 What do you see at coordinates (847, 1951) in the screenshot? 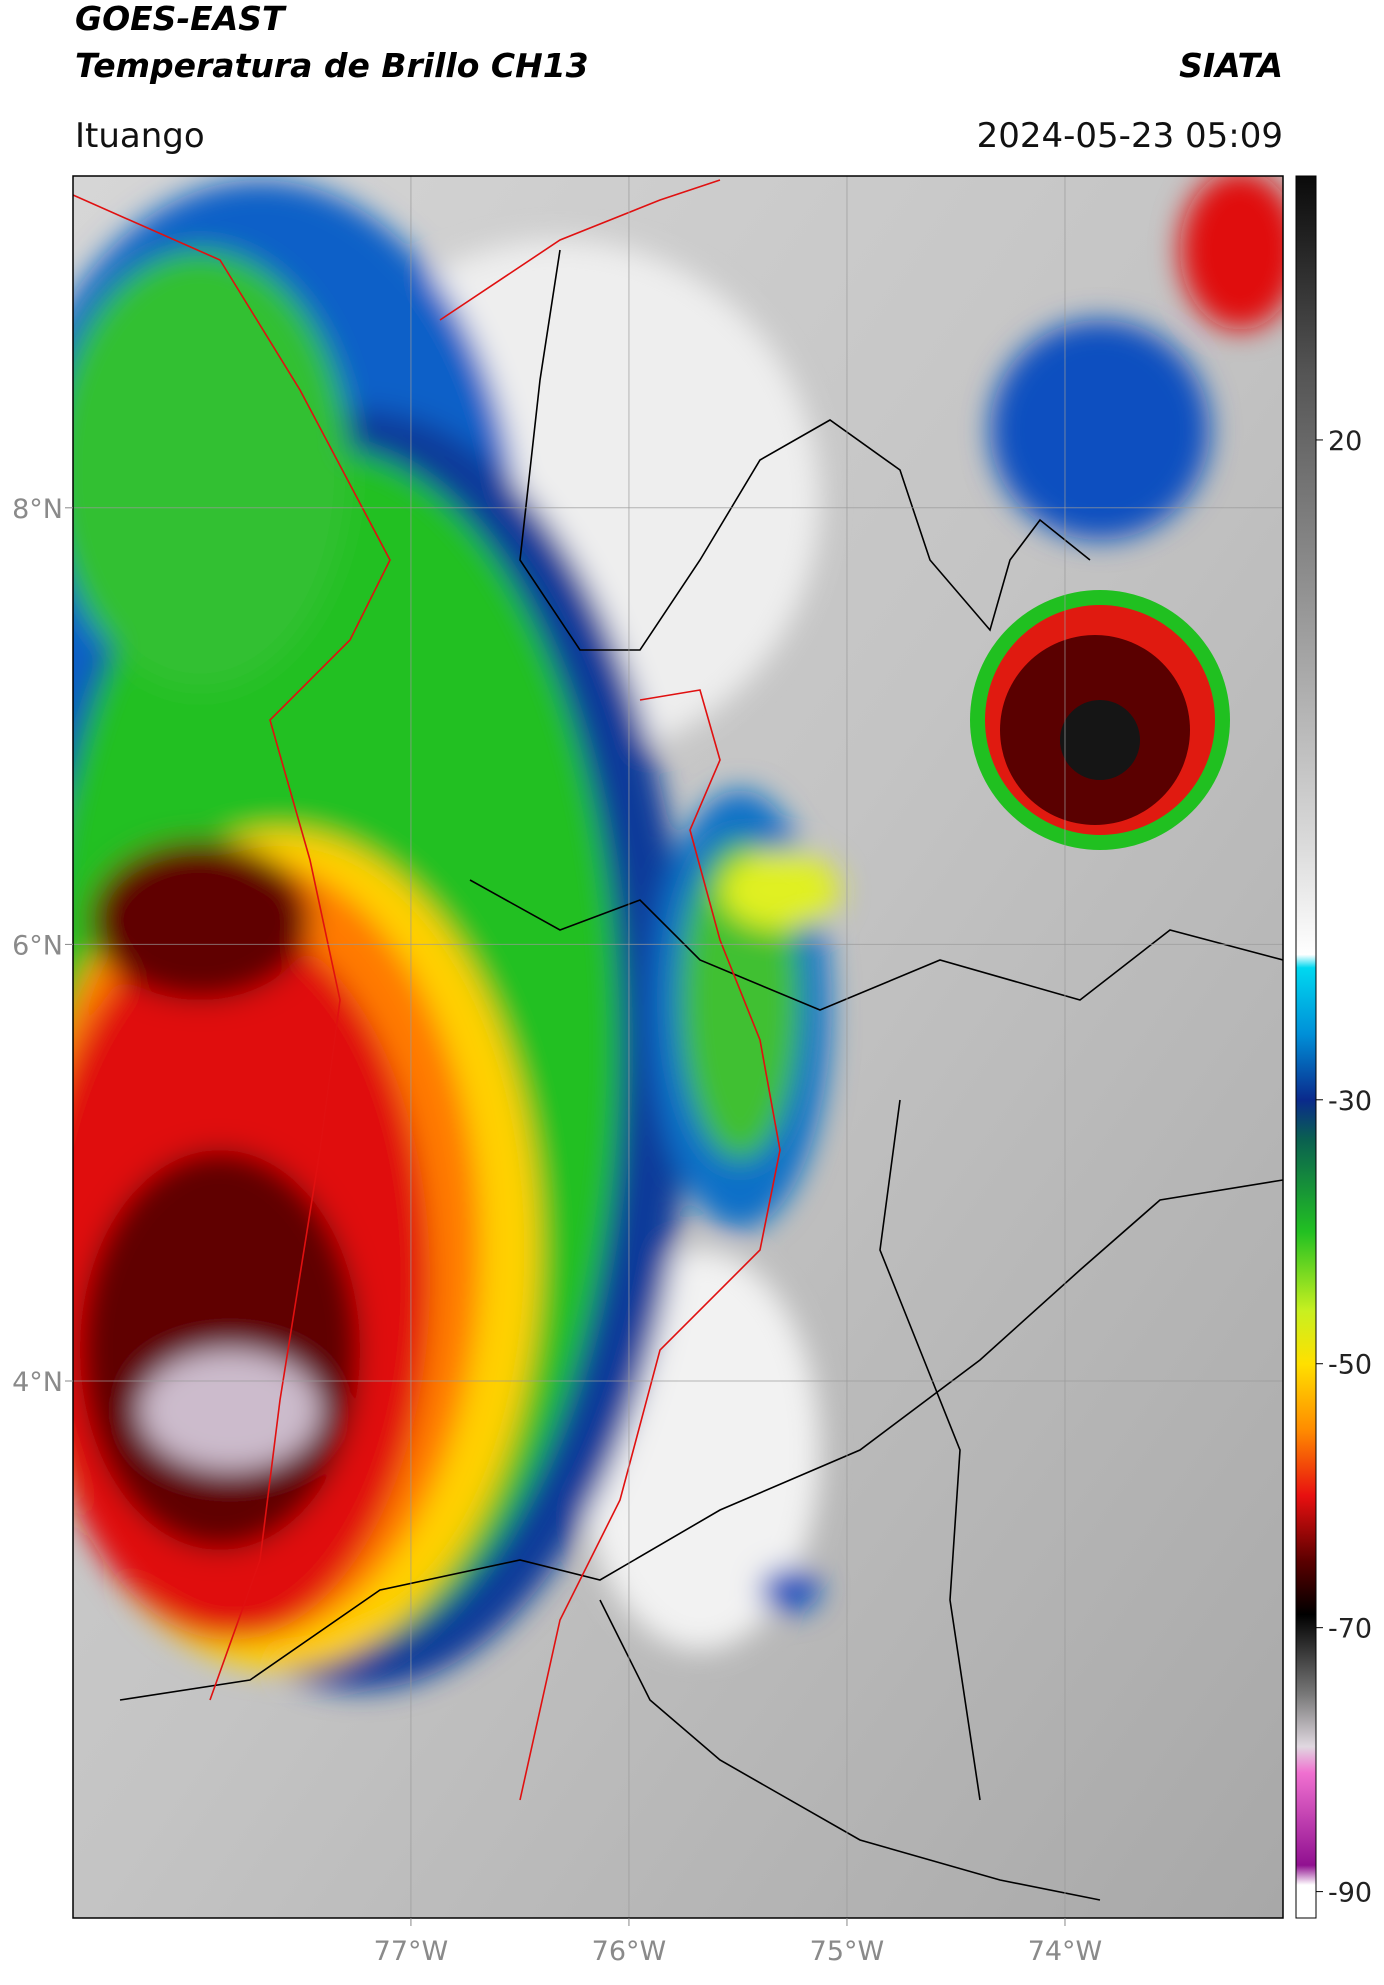
I see `lon-label: 75°W` at bounding box center [847, 1951].